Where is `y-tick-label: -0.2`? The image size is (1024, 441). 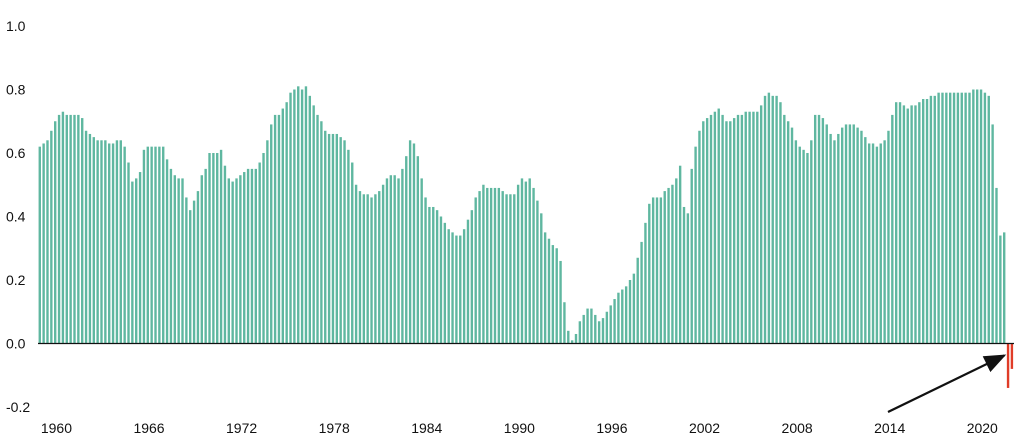 y-tick-label: -0.2 is located at coordinates (18, 407).